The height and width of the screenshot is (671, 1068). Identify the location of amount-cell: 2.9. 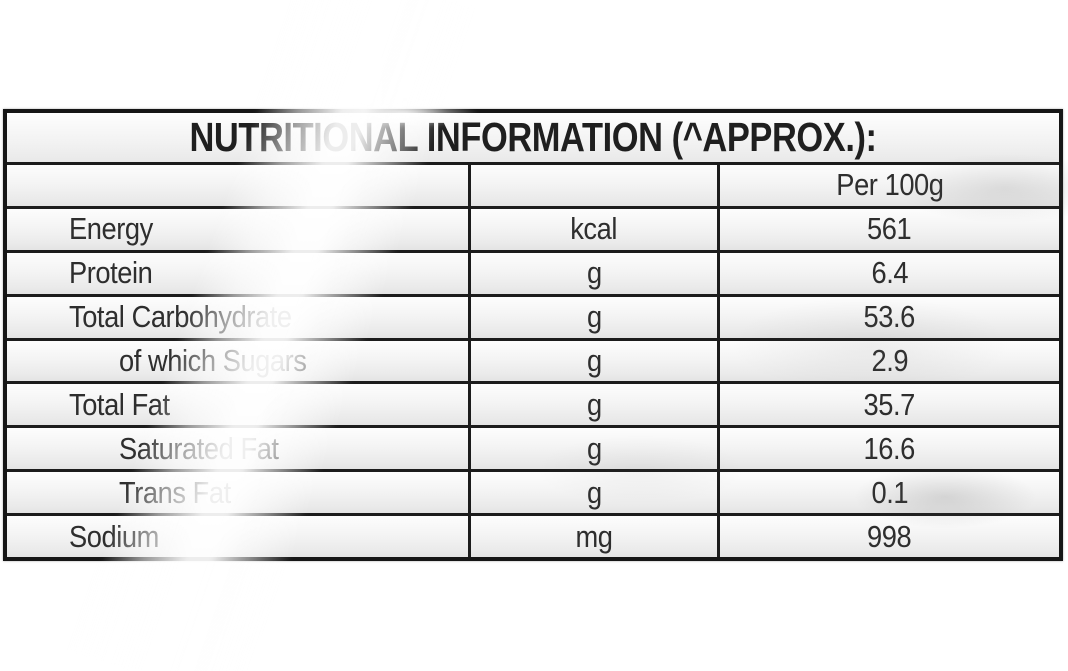
(888, 361).